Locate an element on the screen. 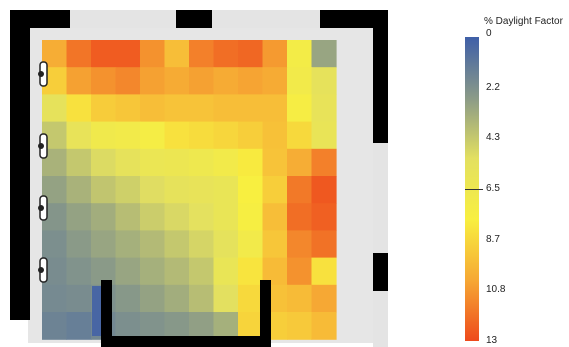 Image resolution: width=569 pixels, height=347 pixels. legend-tick-label: 6.5 is located at coordinates (493, 188).